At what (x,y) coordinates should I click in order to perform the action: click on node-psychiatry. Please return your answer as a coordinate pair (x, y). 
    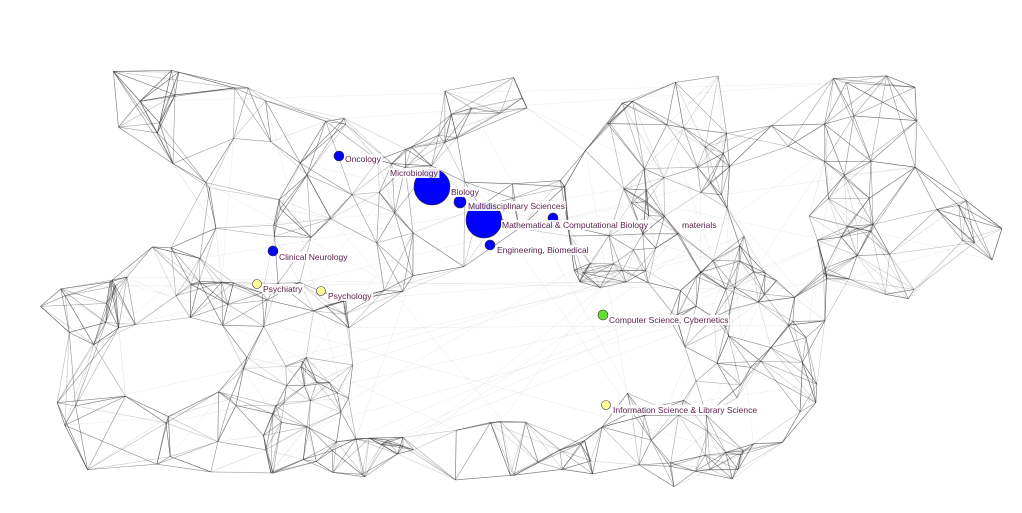
    Looking at the image, I should click on (257, 284).